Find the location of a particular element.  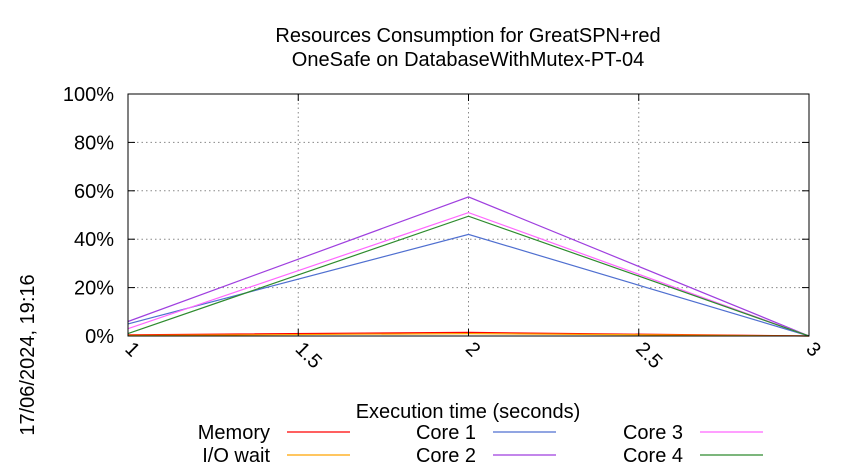

legend-label-i-o-wait: I/O wait is located at coordinates (236, 456).